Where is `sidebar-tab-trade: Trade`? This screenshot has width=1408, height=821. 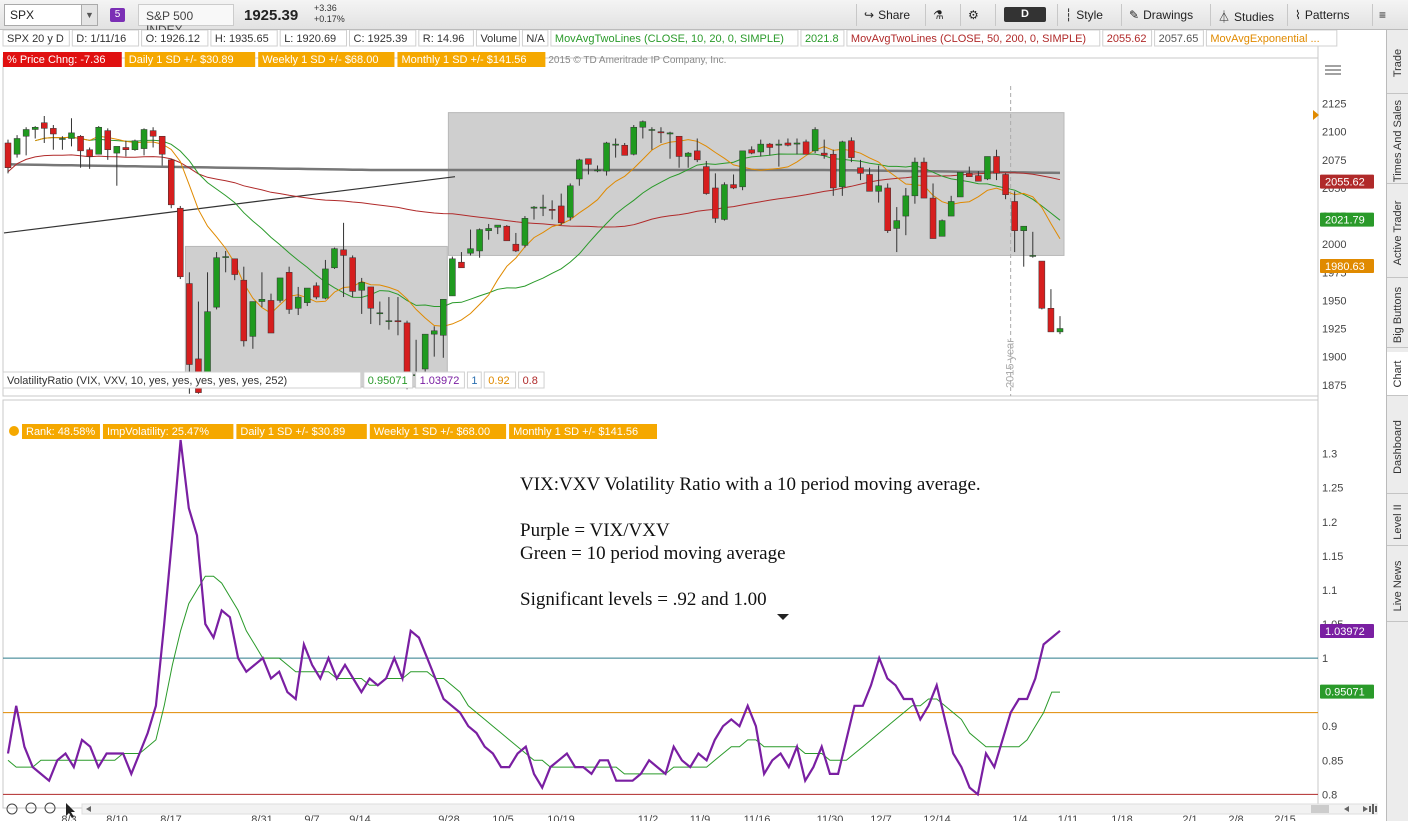 sidebar-tab-trade: Trade is located at coordinates (1397, 63).